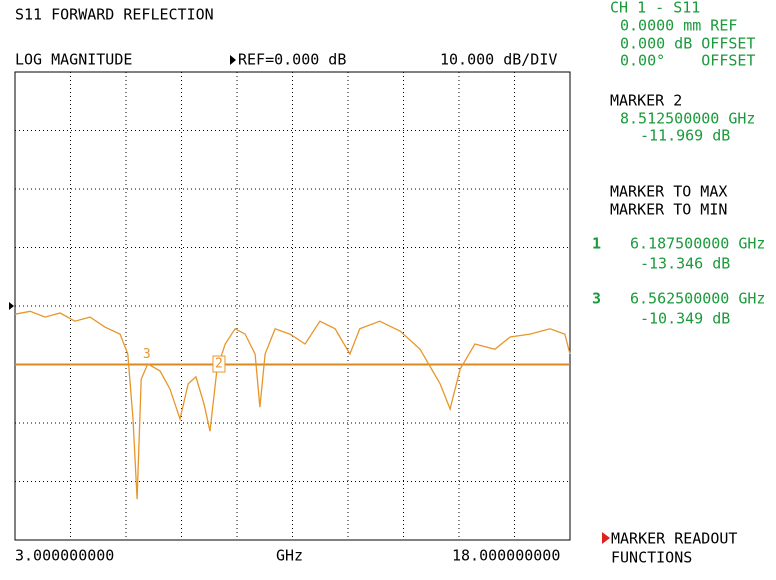 The image size is (776, 580). Describe the element at coordinates (596, 244) in the screenshot. I see `marker-number: 1` at that location.